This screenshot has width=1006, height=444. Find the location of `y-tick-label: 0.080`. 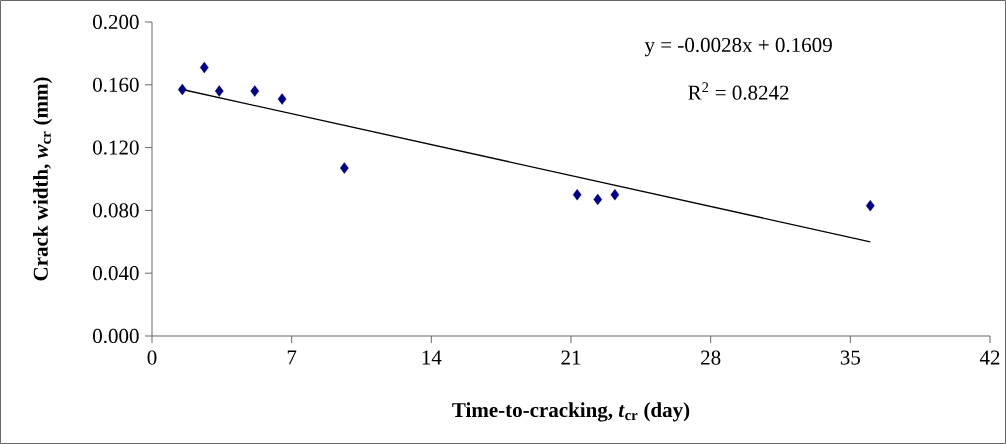

y-tick-label: 0.080 is located at coordinates (116, 210).